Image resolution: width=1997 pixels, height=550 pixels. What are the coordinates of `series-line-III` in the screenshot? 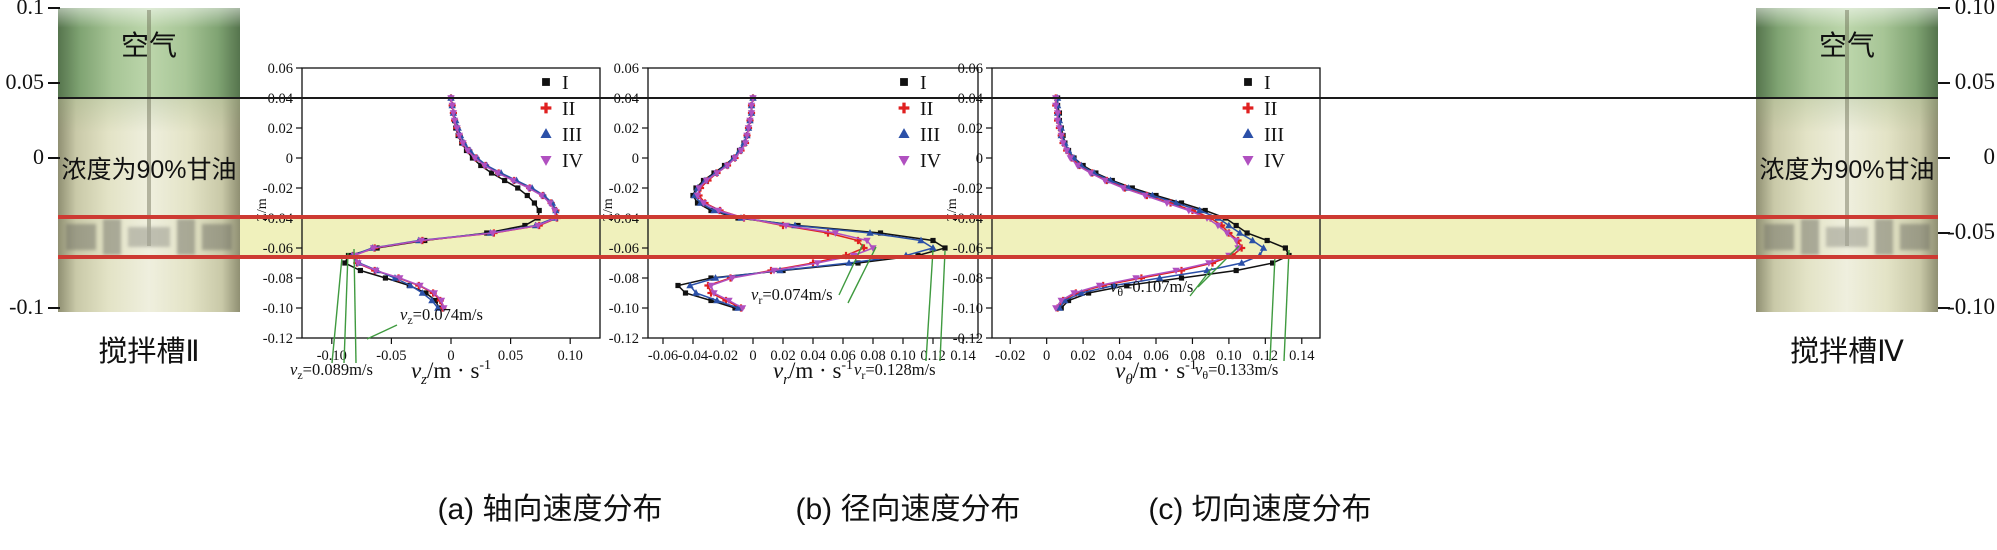 It's located at (811, 203).